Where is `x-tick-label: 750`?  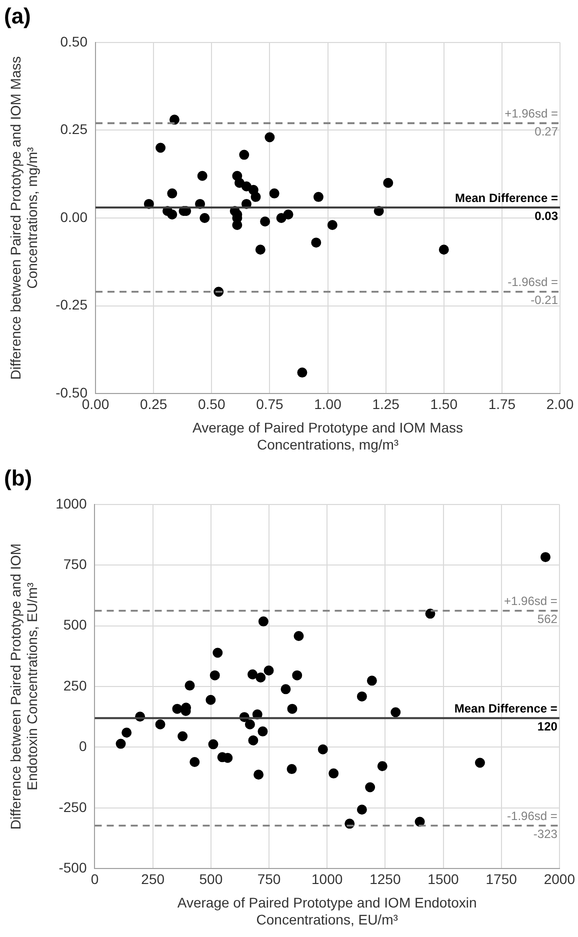
x-tick-label: 750 is located at coordinates (269, 878).